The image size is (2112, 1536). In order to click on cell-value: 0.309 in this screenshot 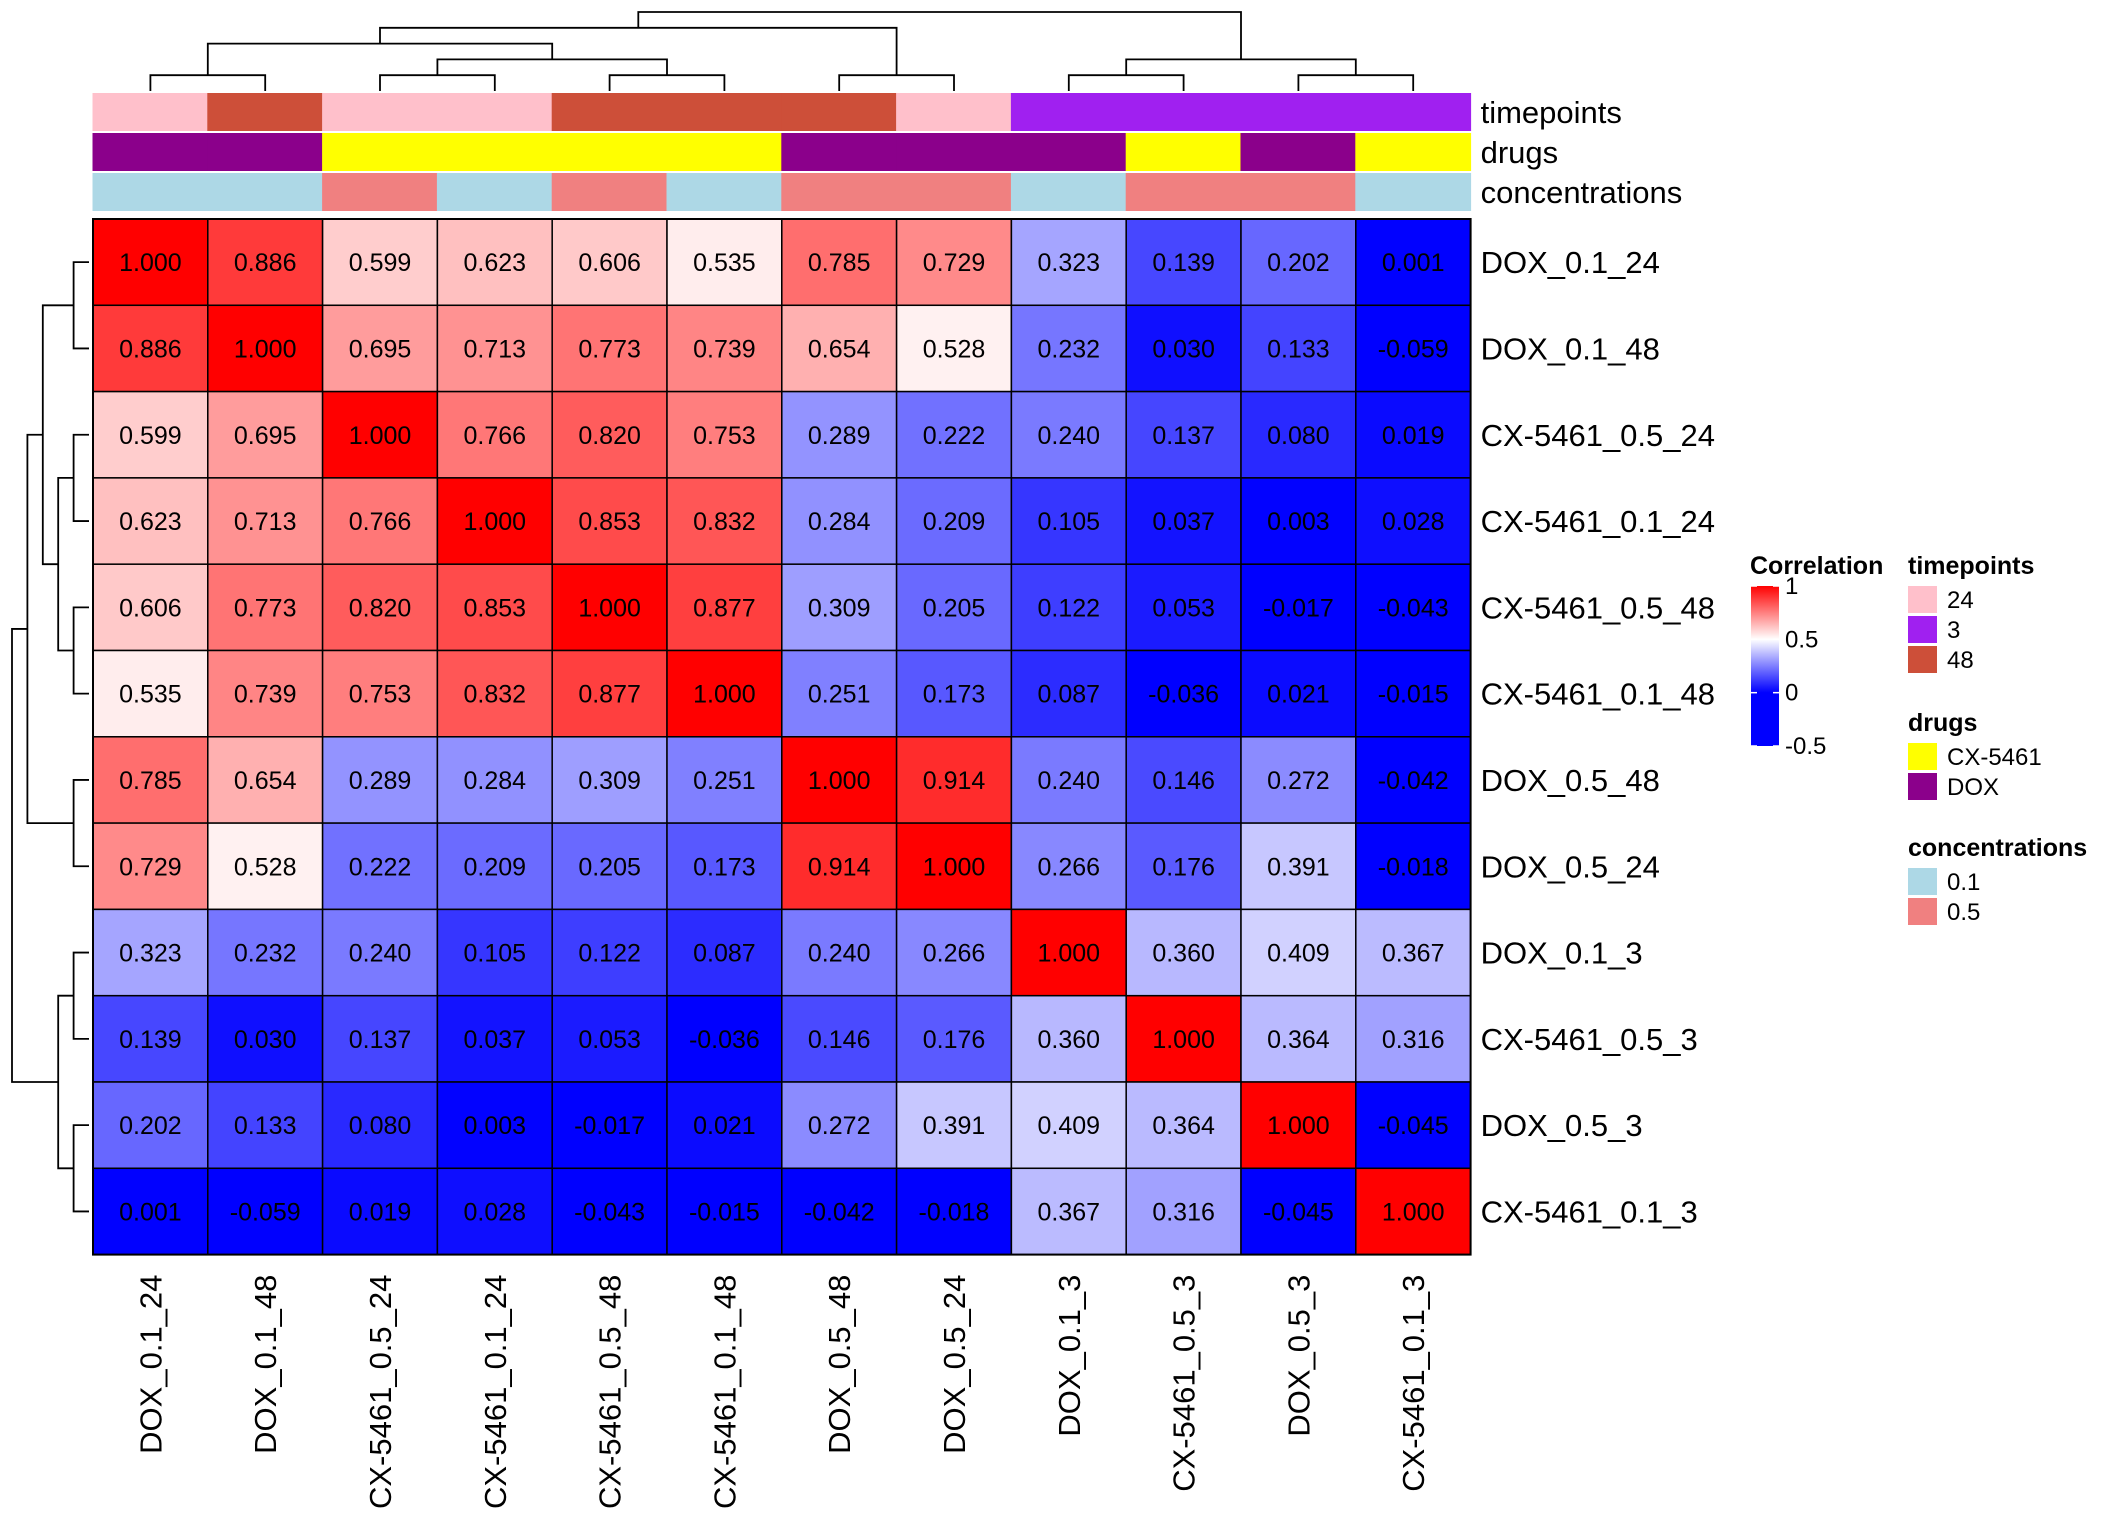, I will do `click(839, 608)`.